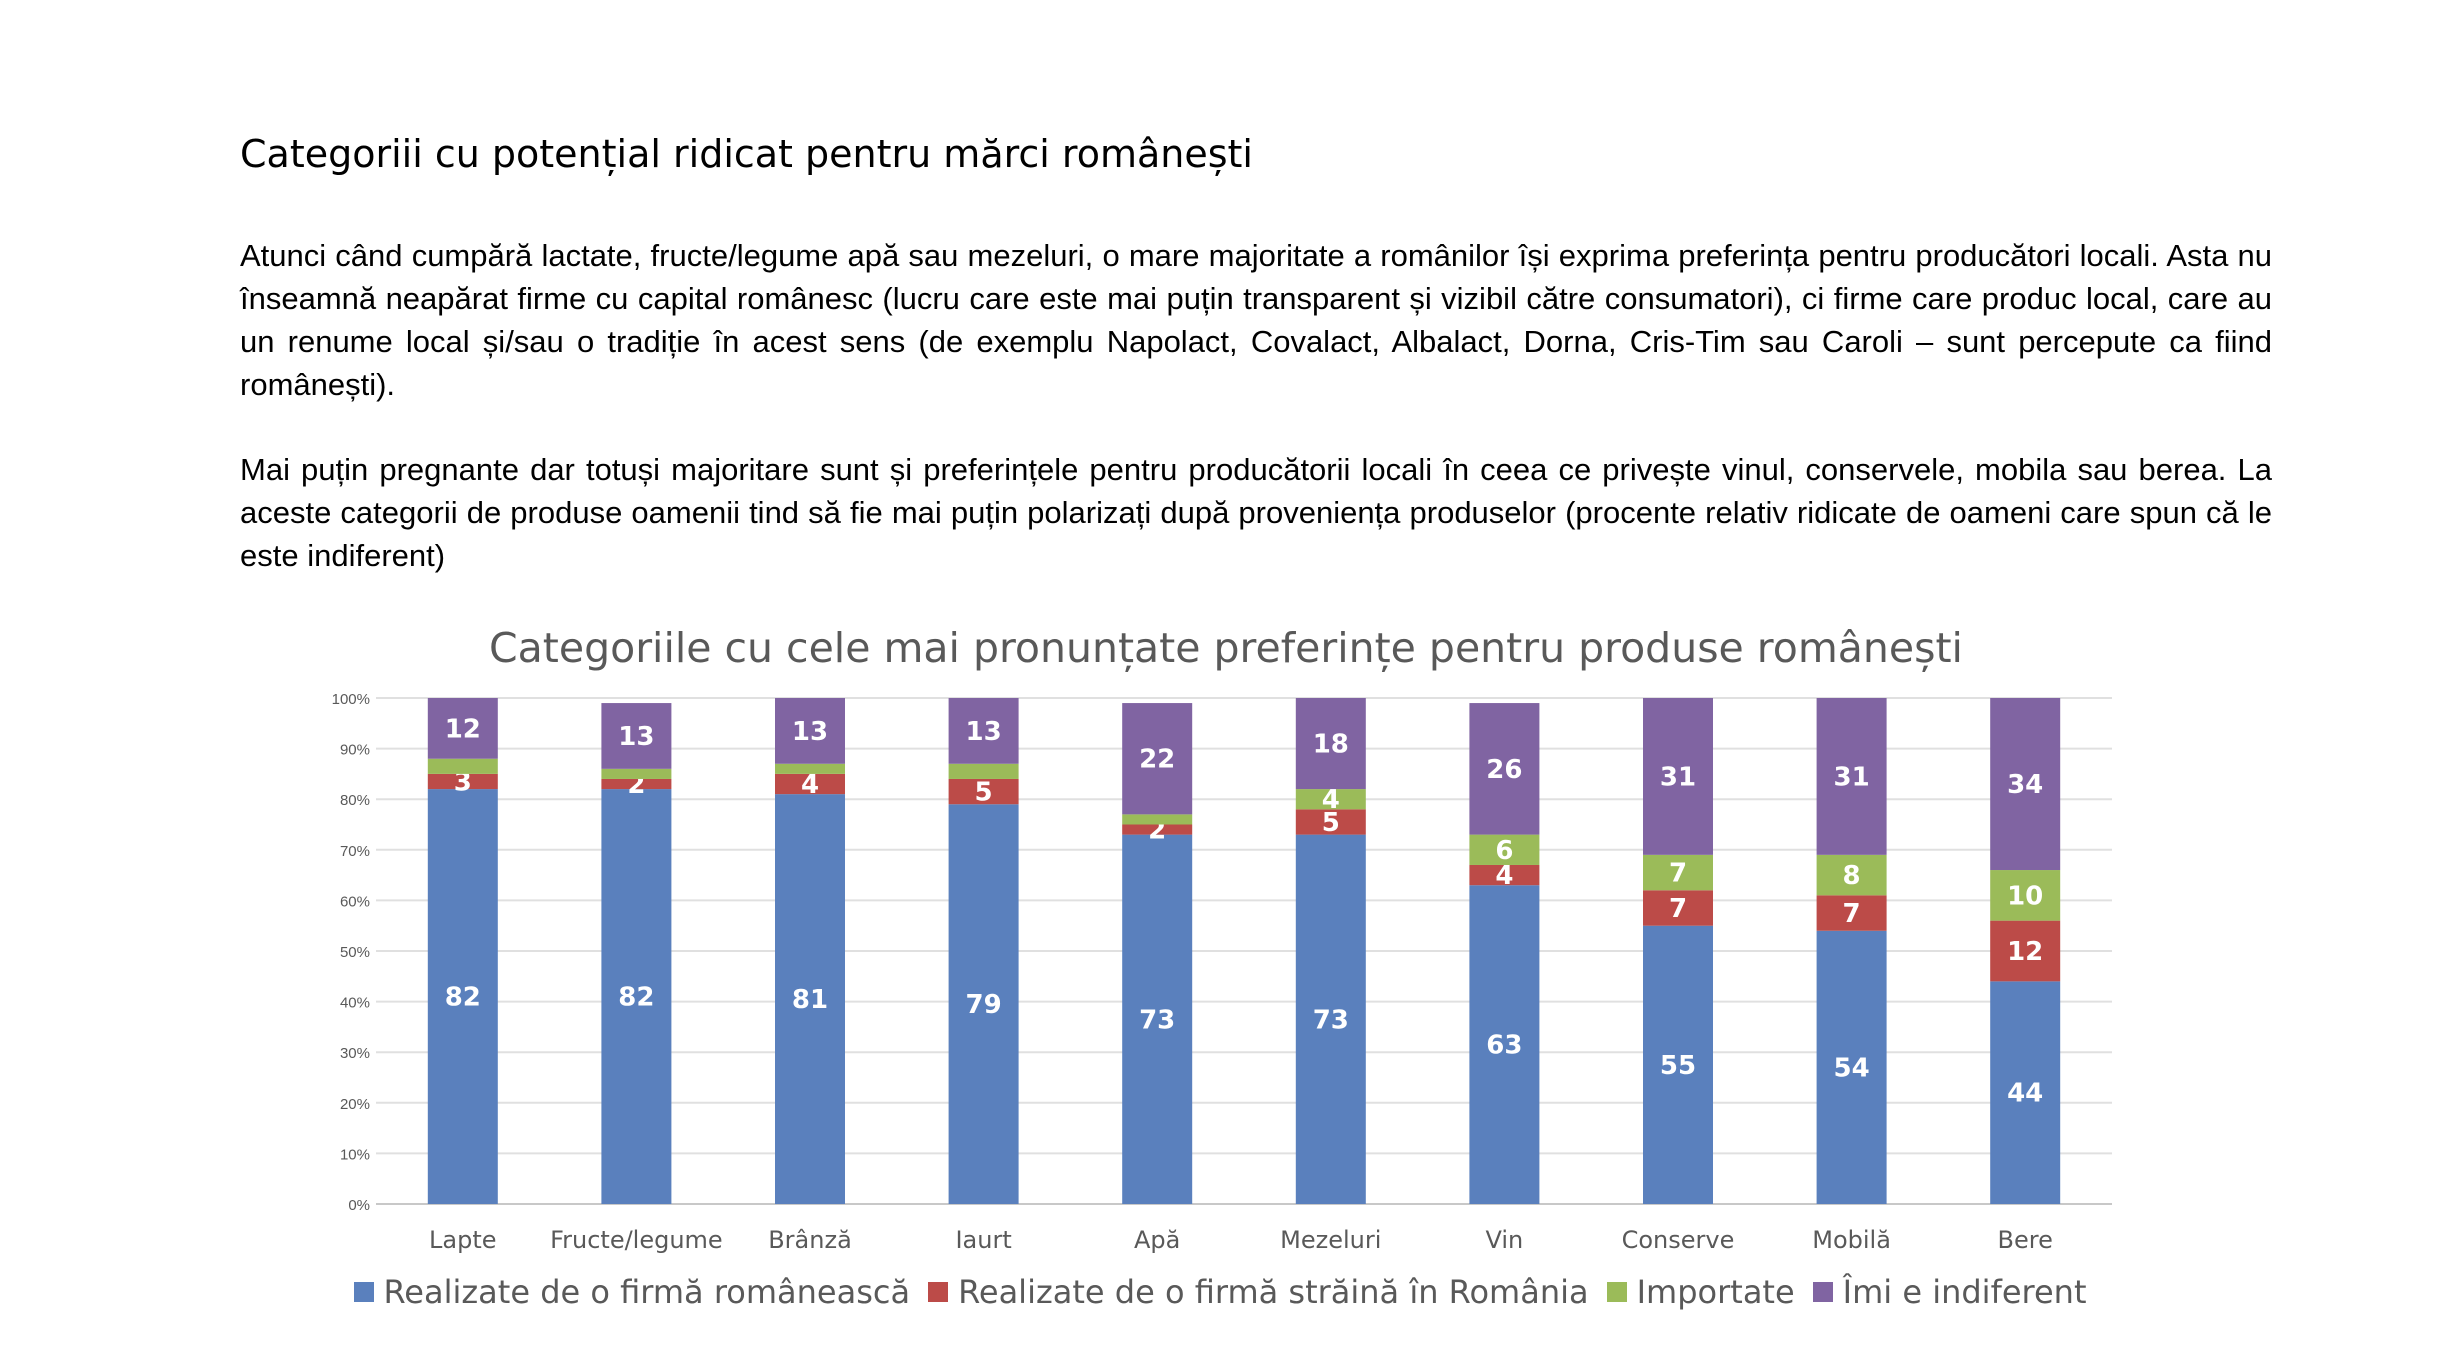 The width and height of the screenshot is (2440, 1364). I want to click on y-tick-label: 20%, so click(355, 1104).